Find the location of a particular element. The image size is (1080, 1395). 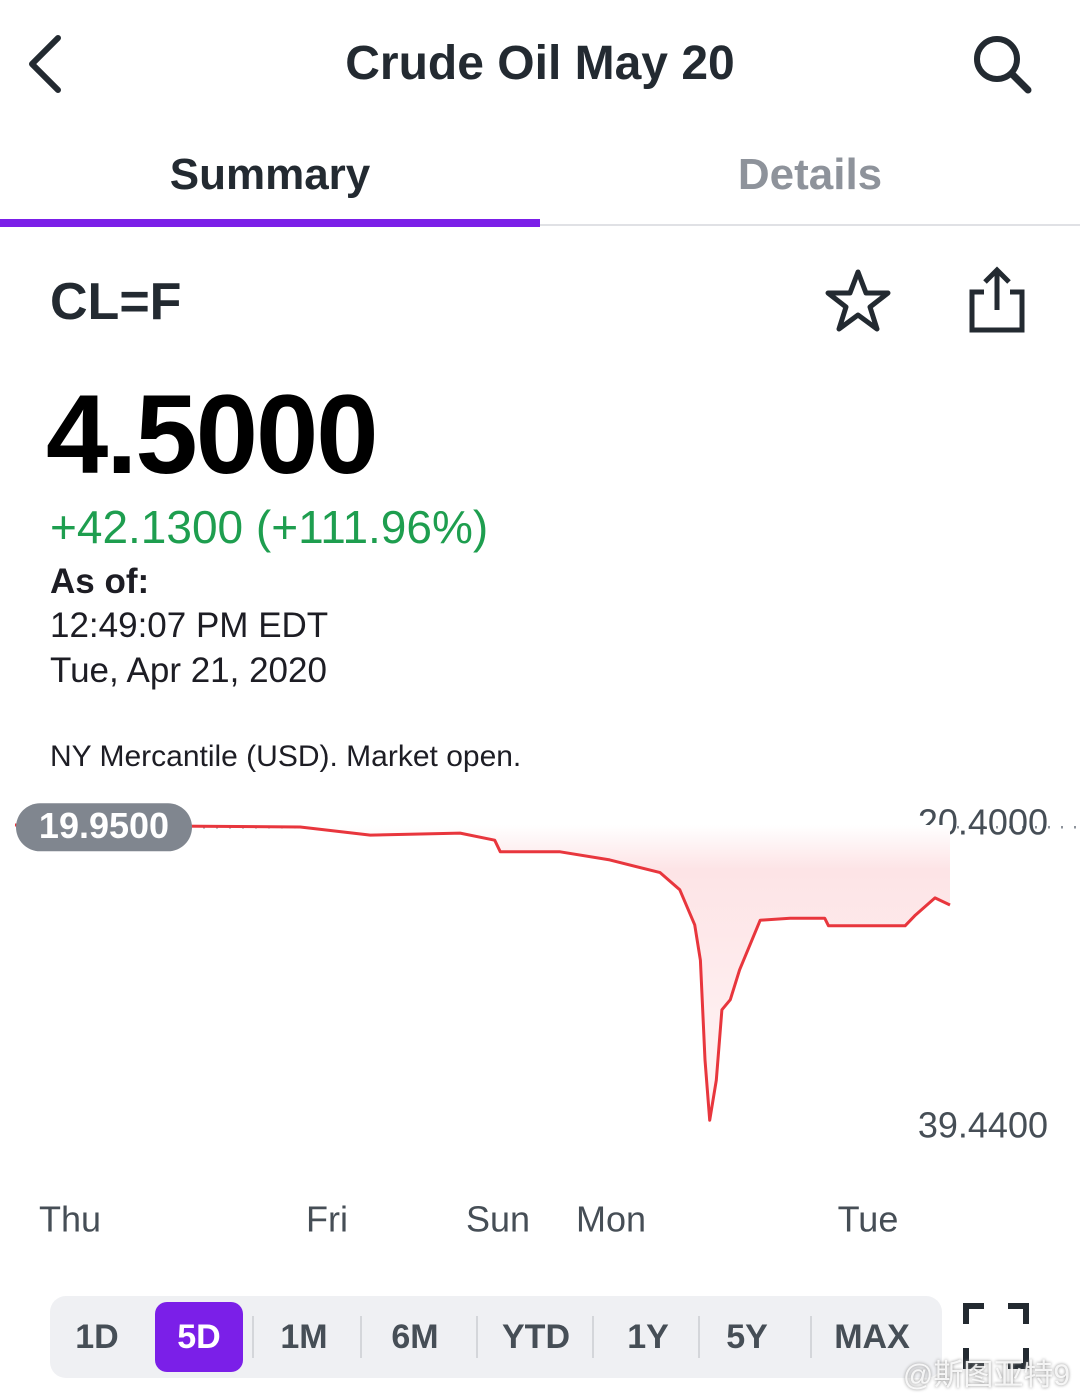

range-button: 1Y is located at coordinates (648, 1337).